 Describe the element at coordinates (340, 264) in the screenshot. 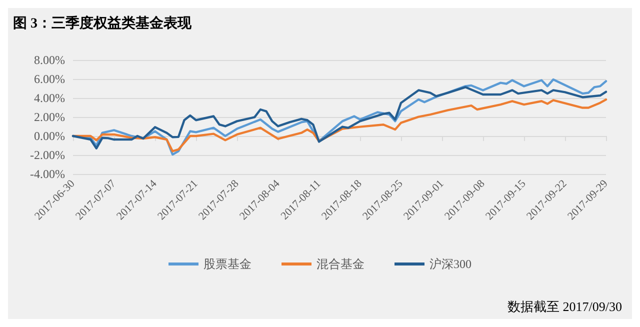

I see `legend-label: 混合基金` at that location.